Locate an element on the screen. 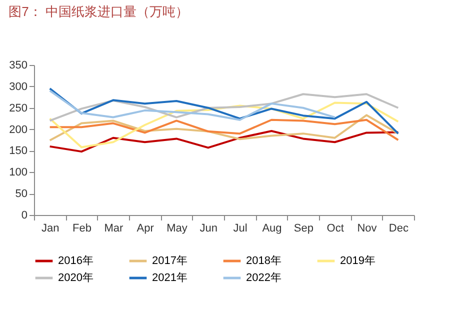 Image resolution: width=456 pixels, height=331 pixels. x-tick-label: Nov is located at coordinates (367, 228).